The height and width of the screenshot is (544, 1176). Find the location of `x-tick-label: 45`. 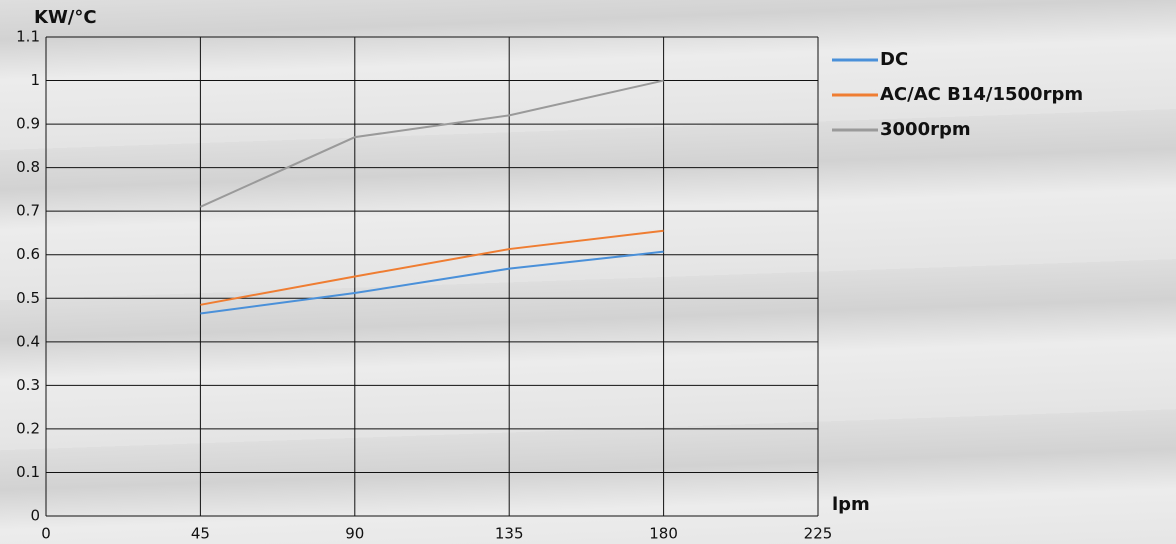

x-tick-label: 45 is located at coordinates (200, 534).